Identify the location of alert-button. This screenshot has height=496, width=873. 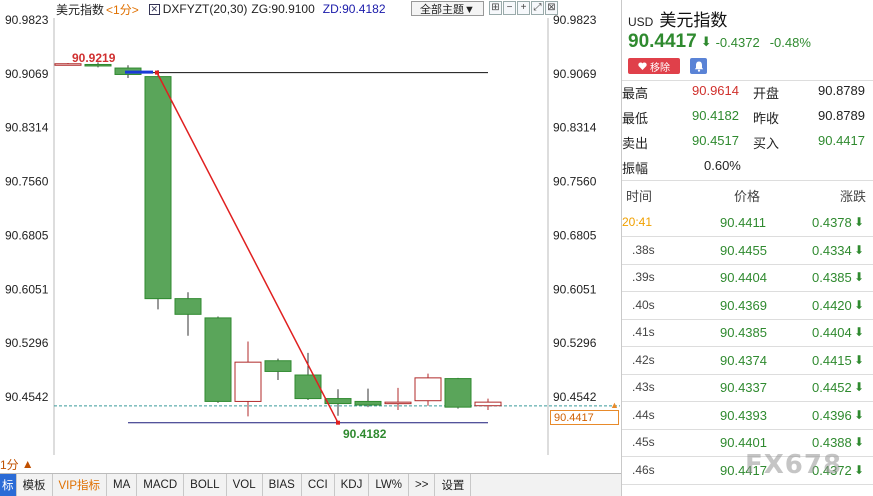
(698, 66).